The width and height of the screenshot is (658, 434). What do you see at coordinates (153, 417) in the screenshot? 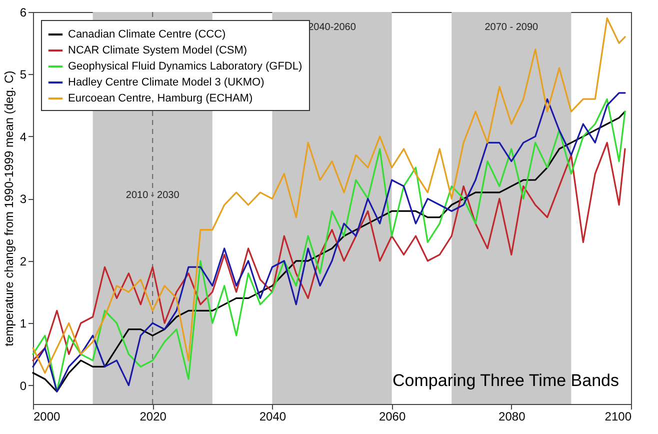
I see `x-tick-label: 2020` at bounding box center [153, 417].